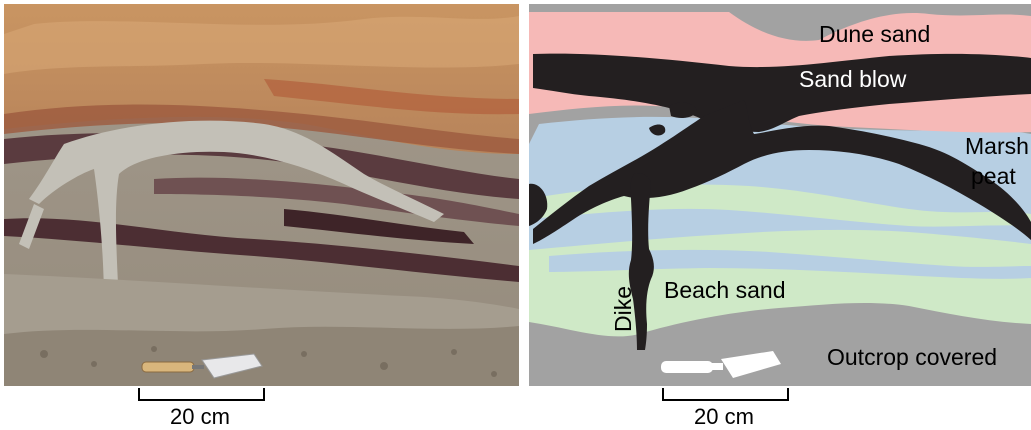  What do you see at coordinates (993, 176) in the screenshot?
I see `label-marsh-peat-line2: peat` at bounding box center [993, 176].